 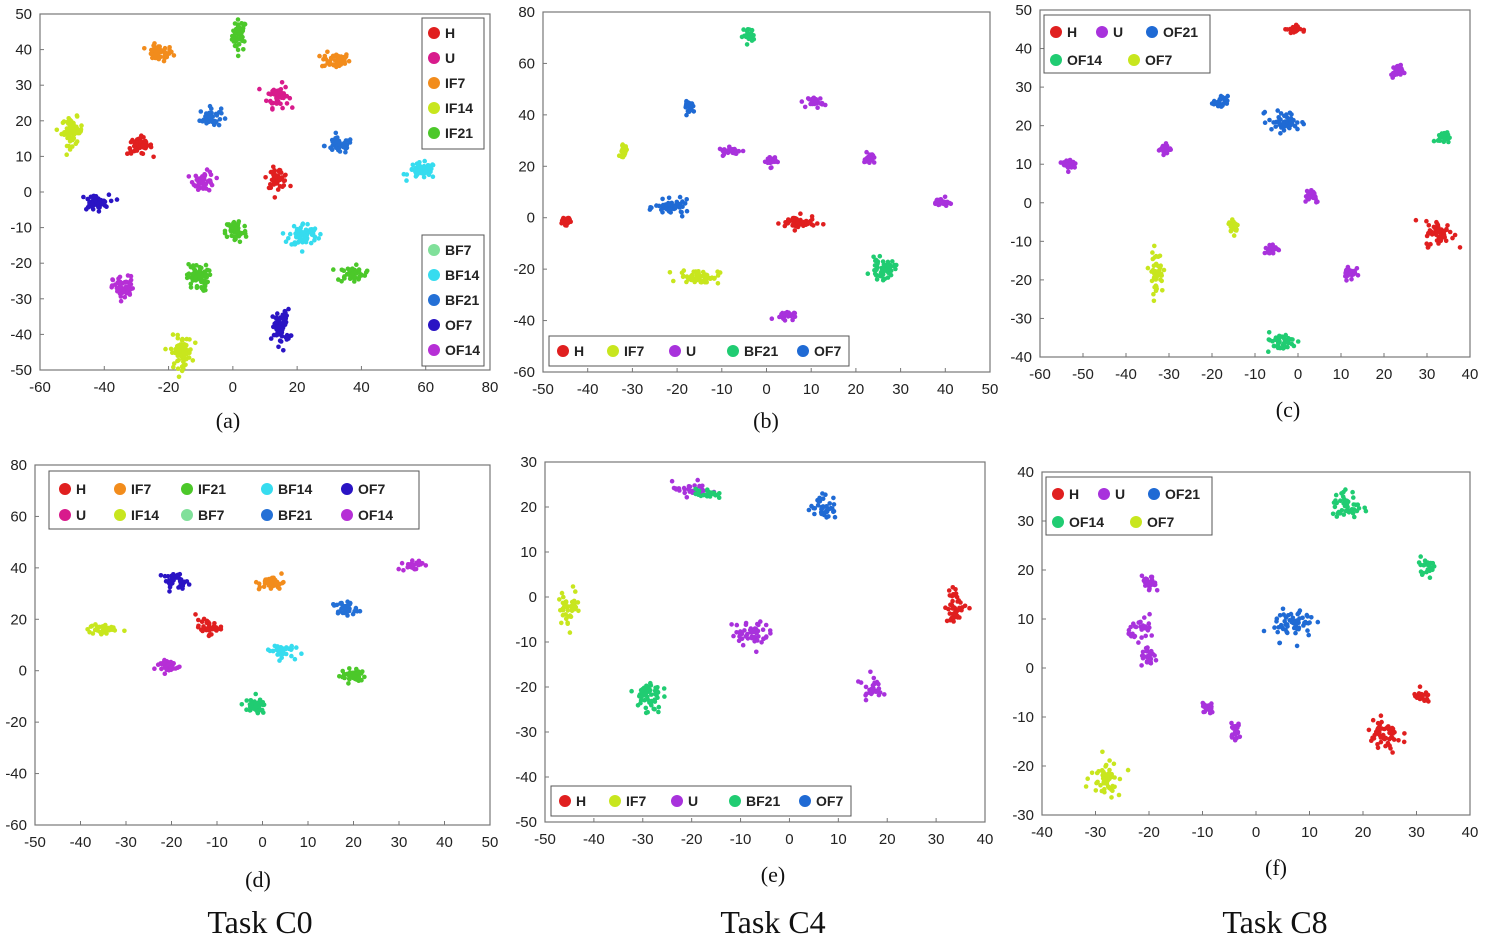 I want to click on legend-box, so click(x=234, y=500).